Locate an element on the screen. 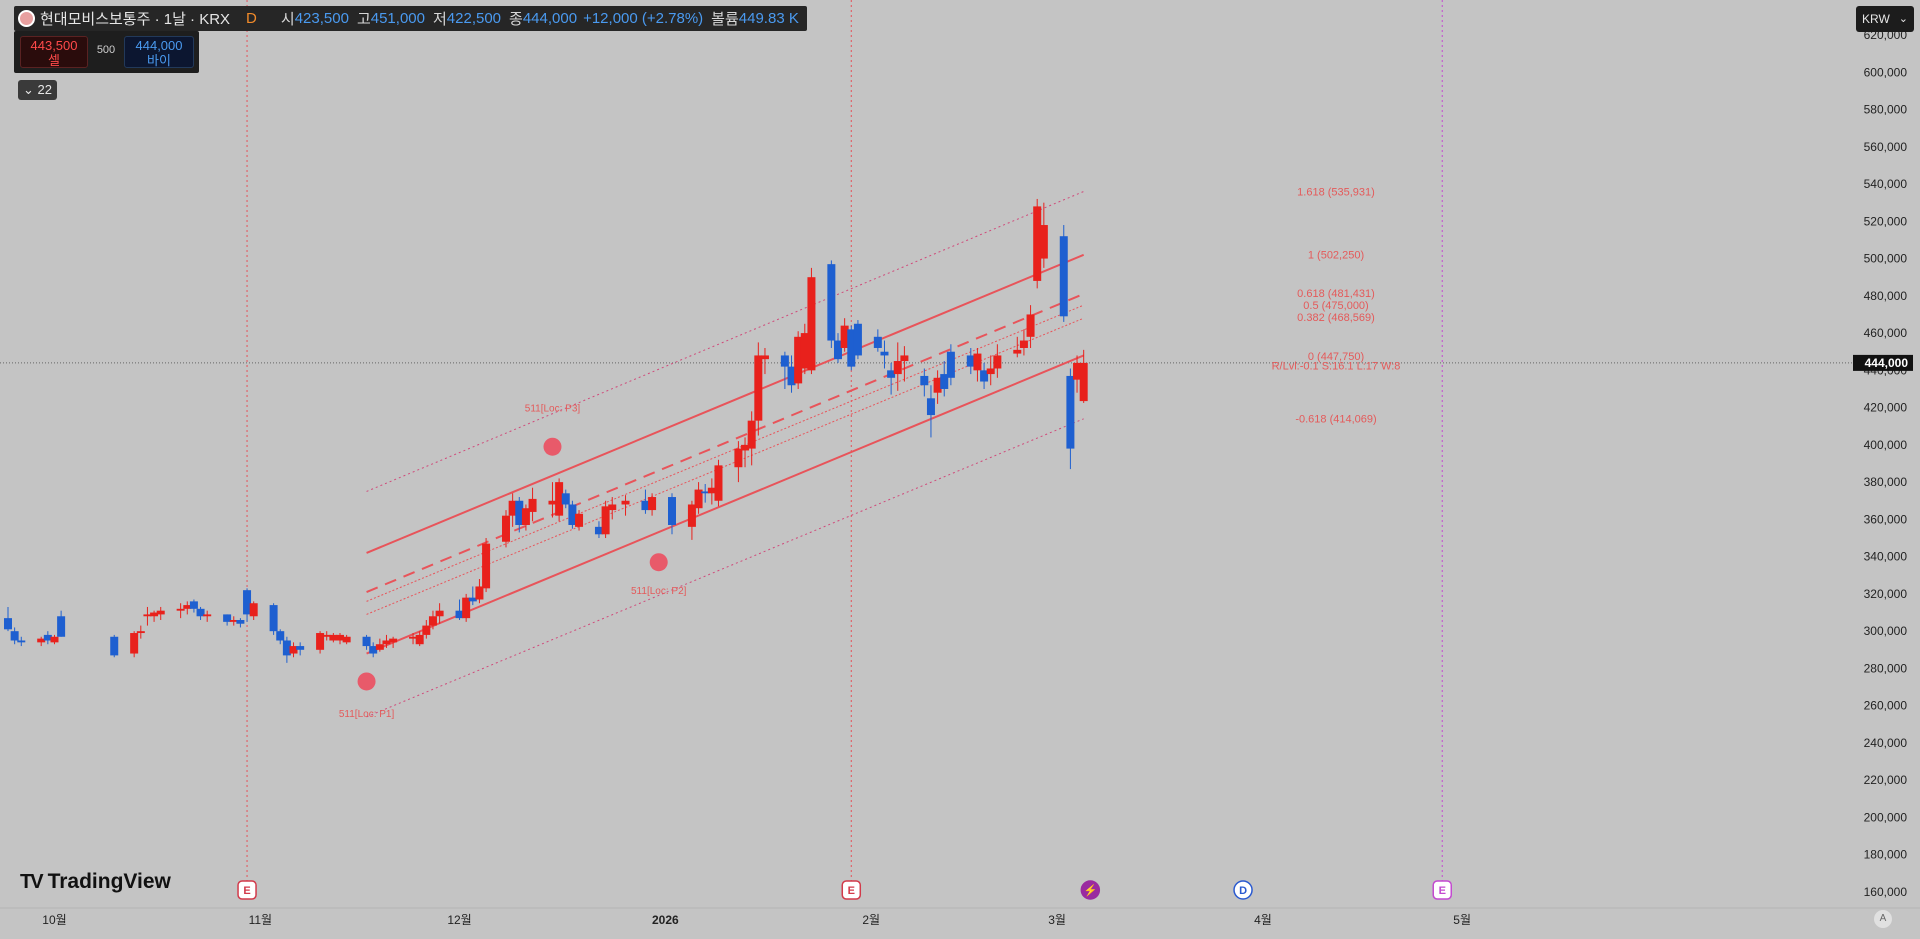 Image resolution: width=1920 pixels, height=939 pixels. sell-label: 셀 is located at coordinates (54, 60).